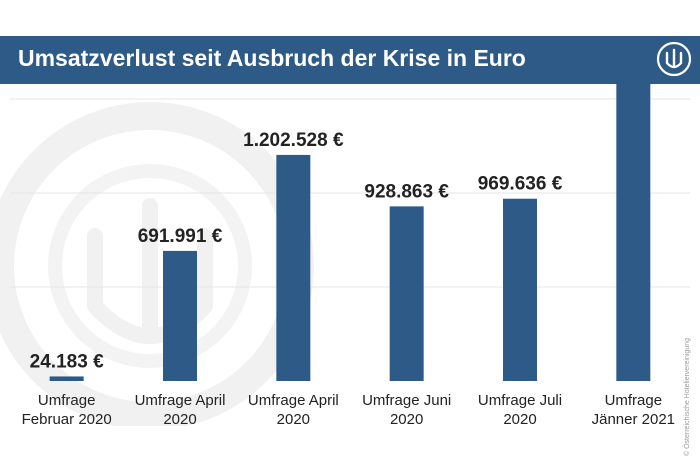  What do you see at coordinates (180, 236) in the screenshot?
I see `data-label-2: 691.991 €` at bounding box center [180, 236].